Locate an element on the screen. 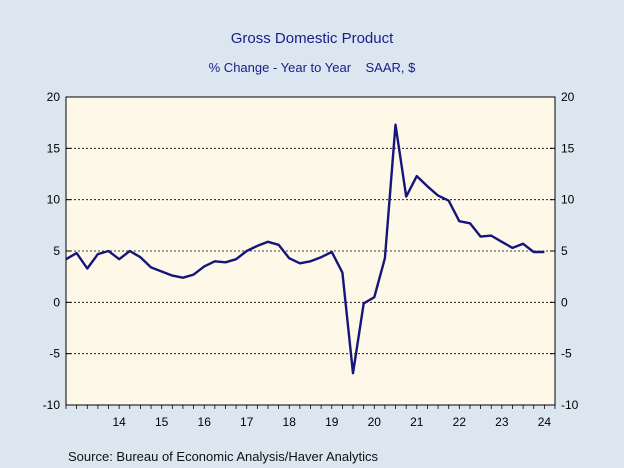 Image resolution: width=624 pixels, height=468 pixels. x-axis: 14 15 16 17 18 19 20 21 22 23 24 is located at coordinates (331, 422).